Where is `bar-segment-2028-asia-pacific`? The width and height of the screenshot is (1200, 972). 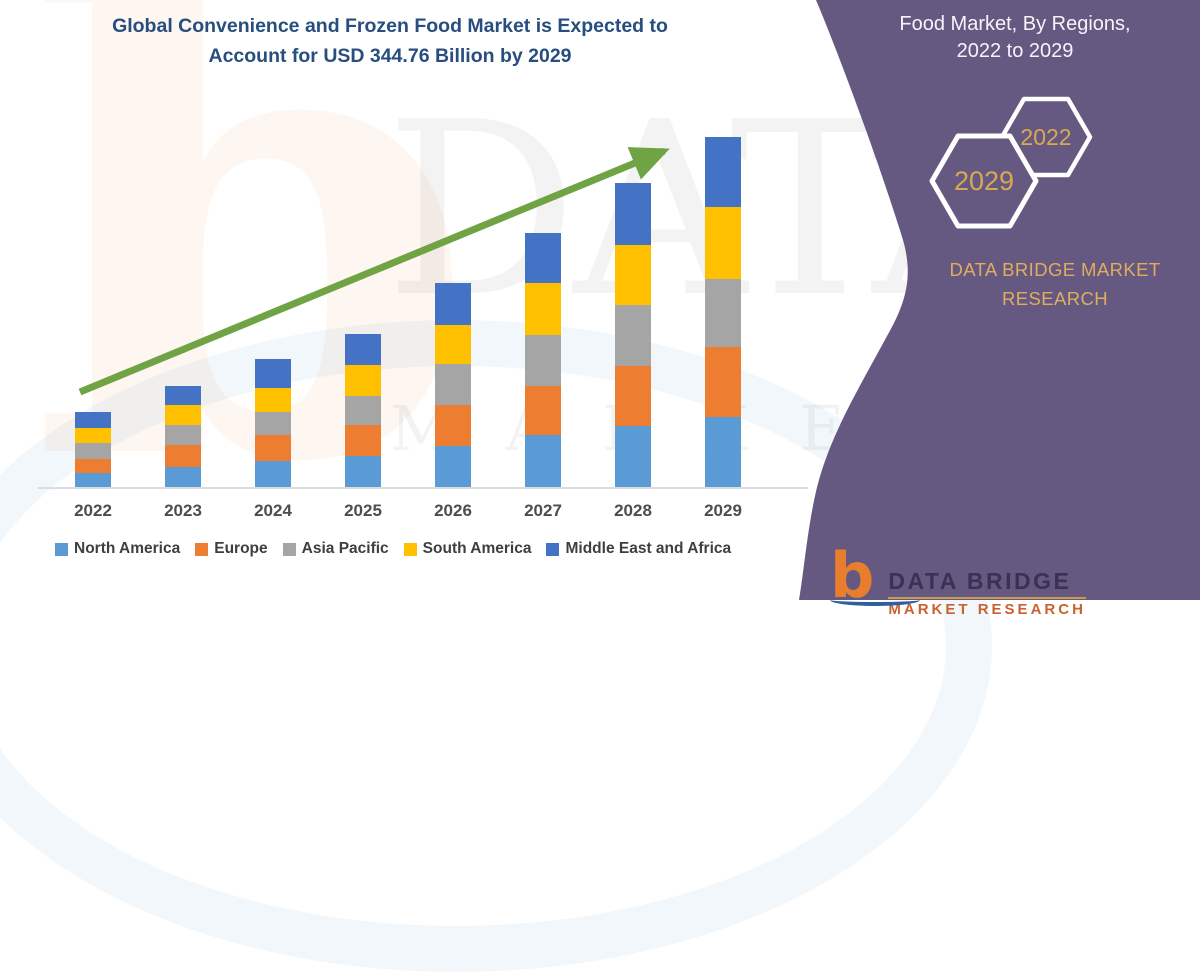 bar-segment-2028-asia-pacific is located at coordinates (633, 336).